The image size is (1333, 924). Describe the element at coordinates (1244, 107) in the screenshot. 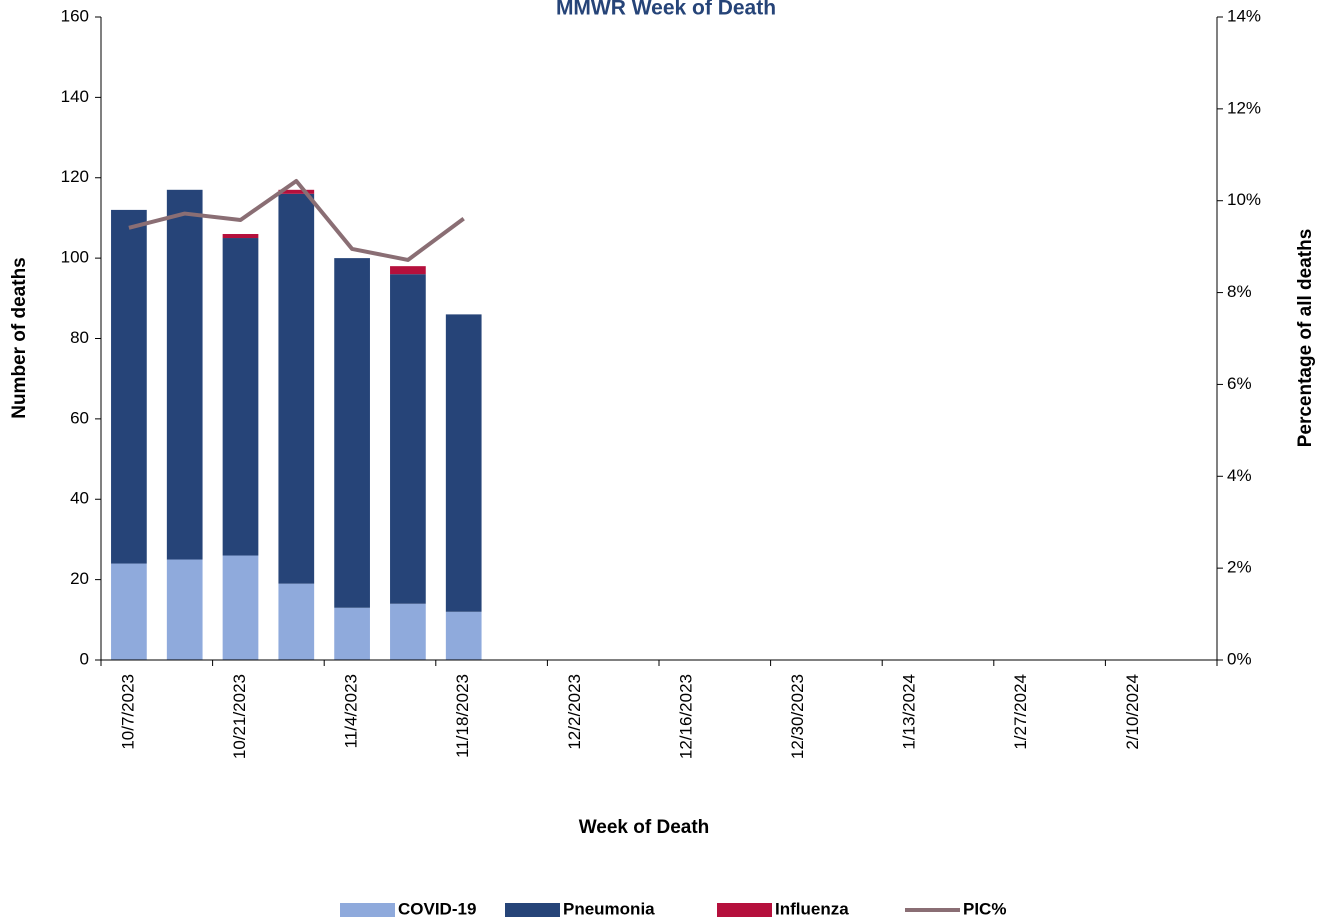

I see `y2-tick-label: 12%` at that location.